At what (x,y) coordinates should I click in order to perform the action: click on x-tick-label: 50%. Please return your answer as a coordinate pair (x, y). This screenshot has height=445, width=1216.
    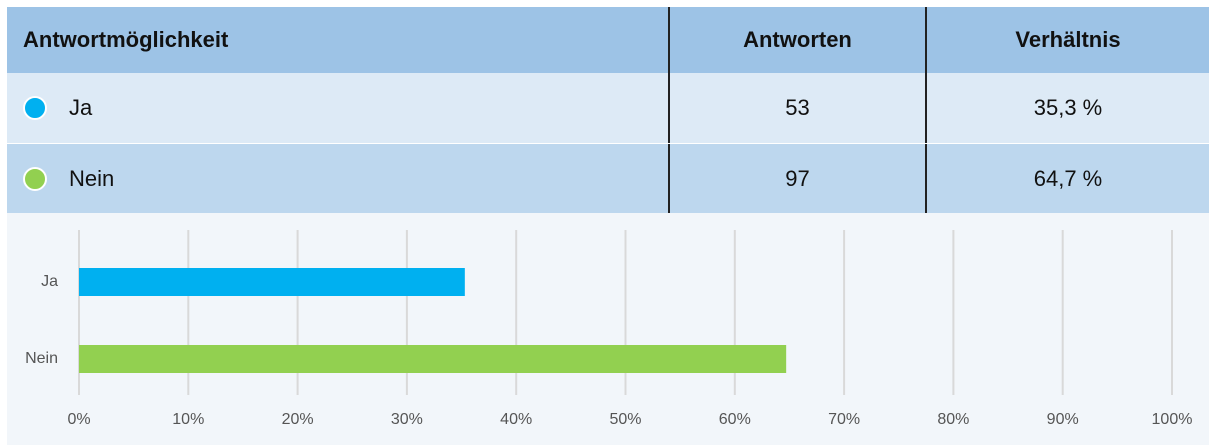
    Looking at the image, I should click on (625, 419).